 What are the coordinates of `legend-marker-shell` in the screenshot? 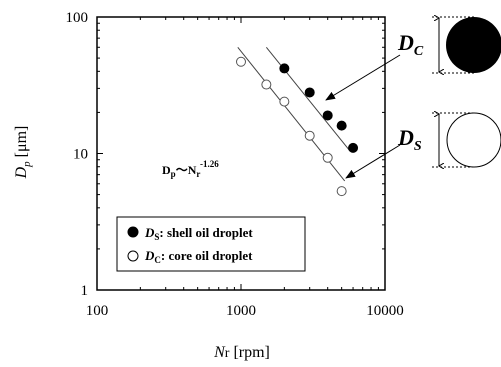 It's located at (133, 232).